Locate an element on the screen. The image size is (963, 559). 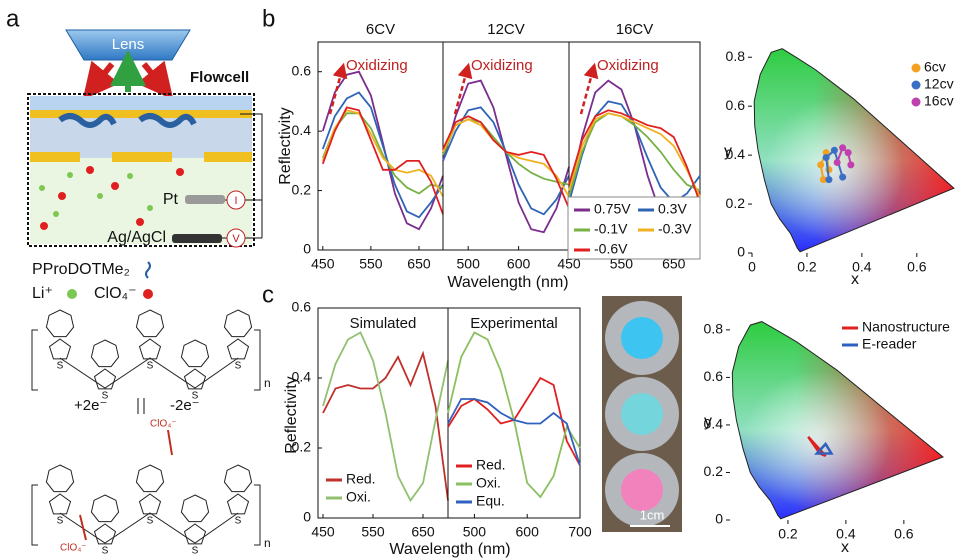
y-axis-label: Reflectivity is located at coordinates (291, 414).